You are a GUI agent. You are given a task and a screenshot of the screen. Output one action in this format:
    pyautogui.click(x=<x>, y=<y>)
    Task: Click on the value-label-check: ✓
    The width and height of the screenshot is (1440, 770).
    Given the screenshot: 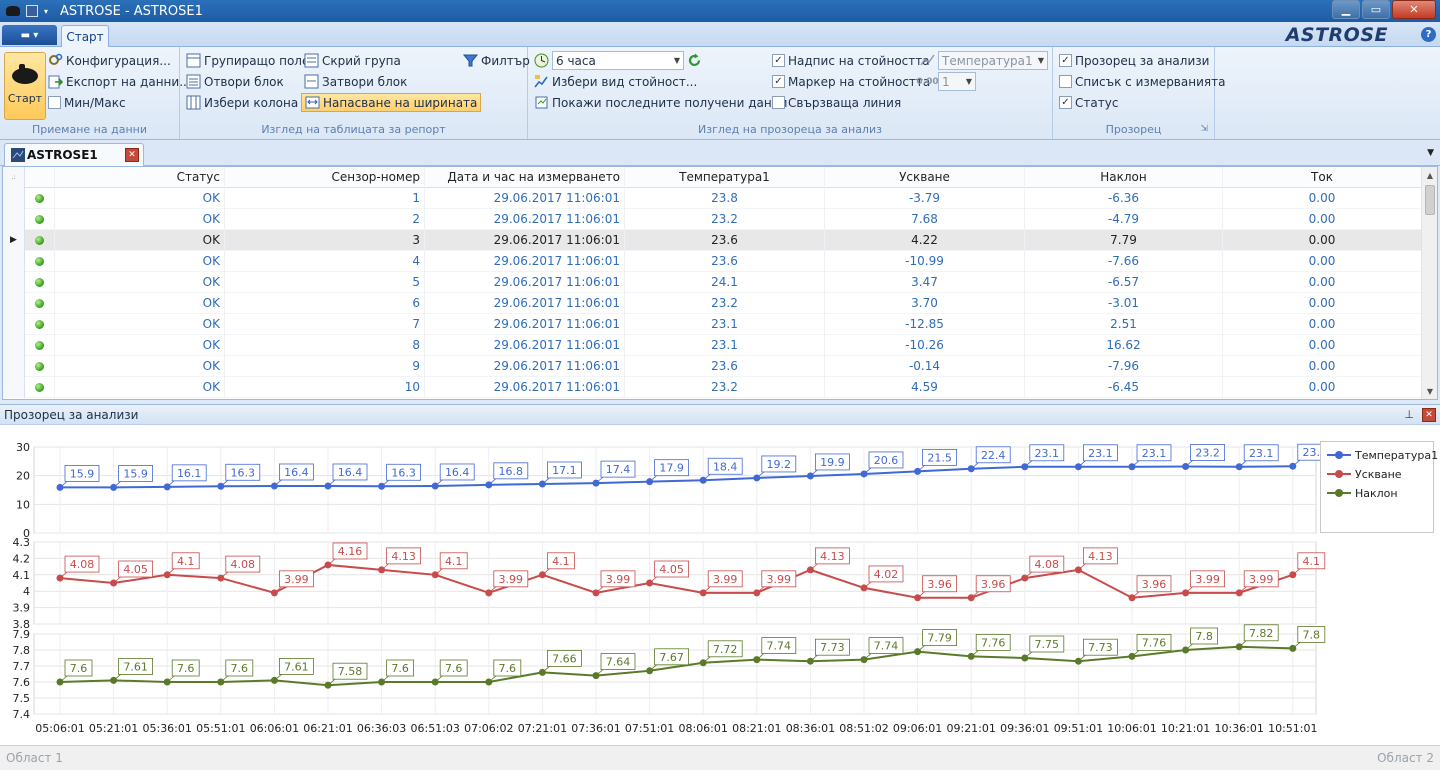 What is the action you would take?
    pyautogui.click(x=778, y=60)
    